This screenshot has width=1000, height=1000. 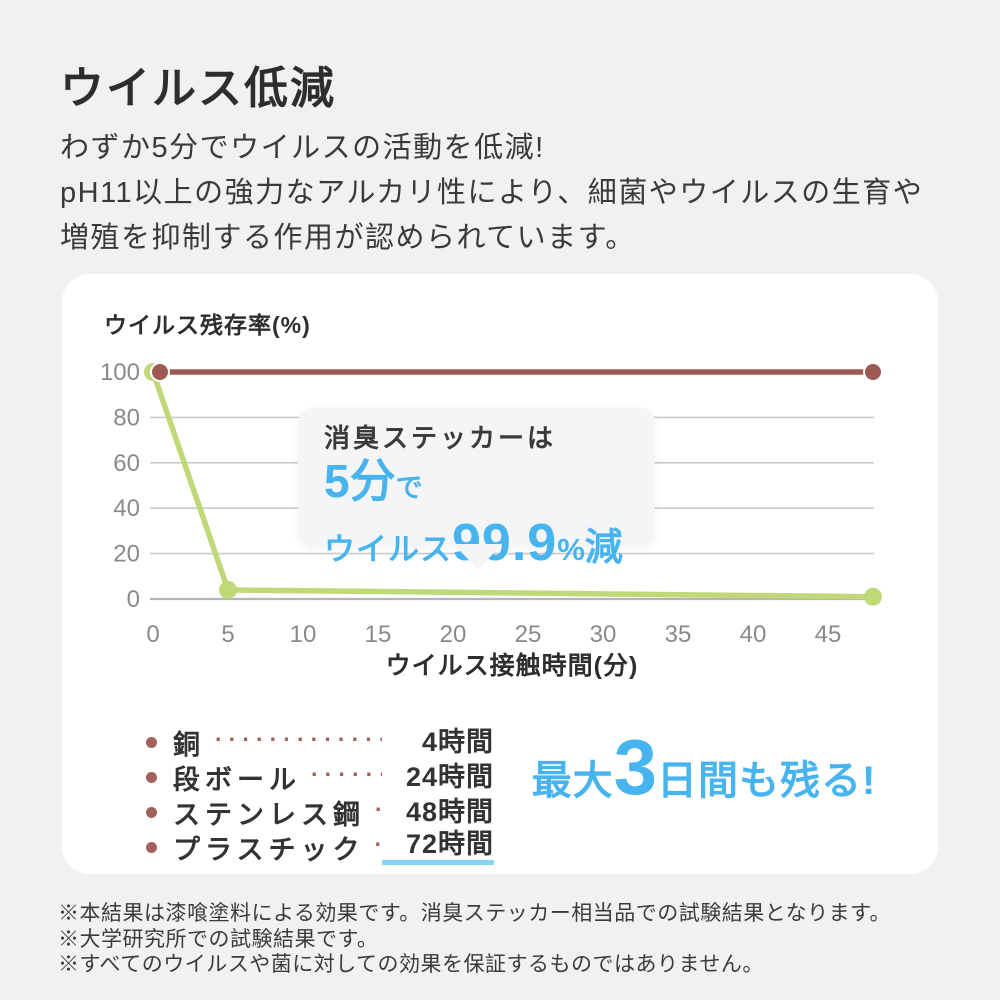 I want to click on legend-label: ステンレス鋼, so click(x=269, y=814).